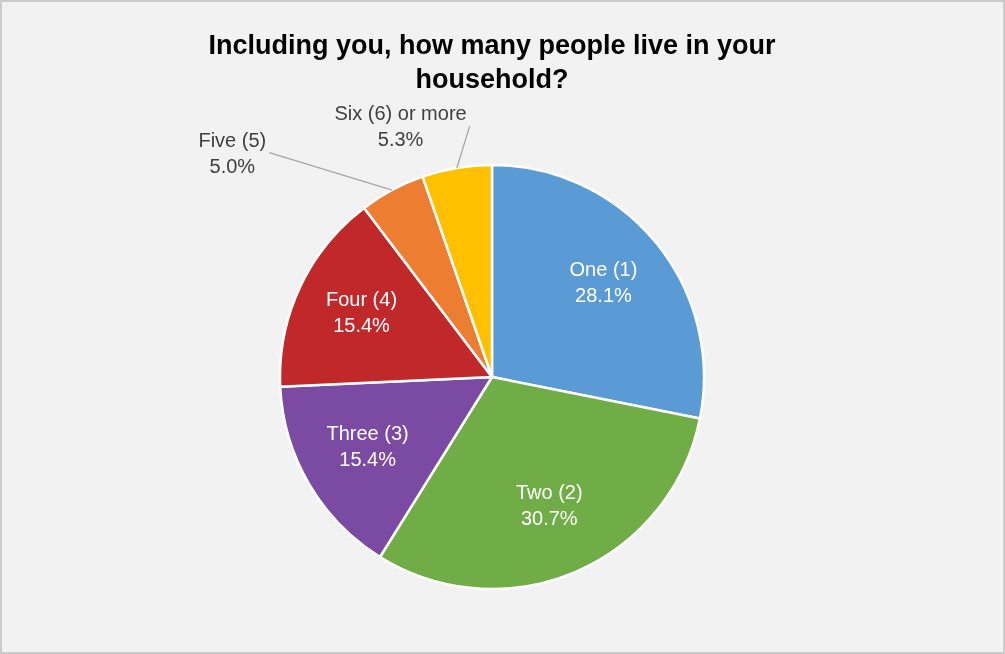  Describe the element at coordinates (604, 294) in the screenshot. I see `data-label: 28.1%` at that location.